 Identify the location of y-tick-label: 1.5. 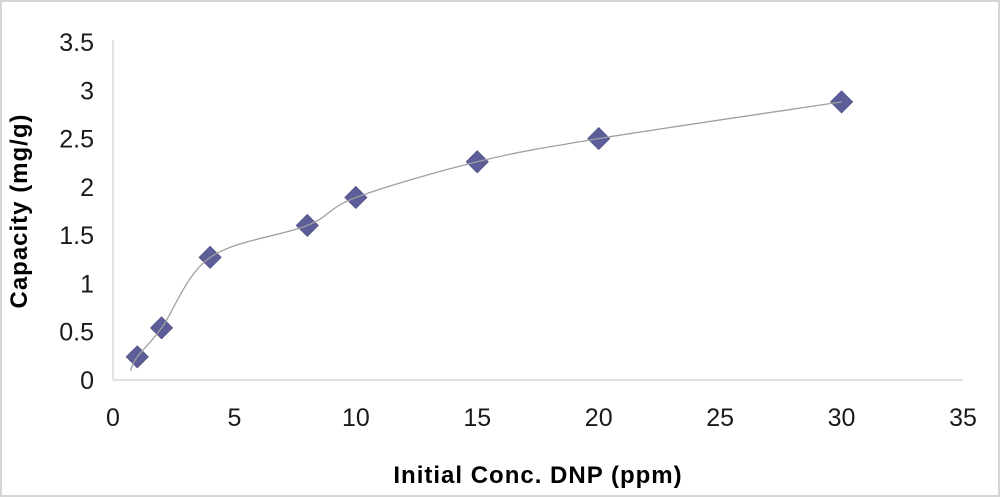
(76, 236).